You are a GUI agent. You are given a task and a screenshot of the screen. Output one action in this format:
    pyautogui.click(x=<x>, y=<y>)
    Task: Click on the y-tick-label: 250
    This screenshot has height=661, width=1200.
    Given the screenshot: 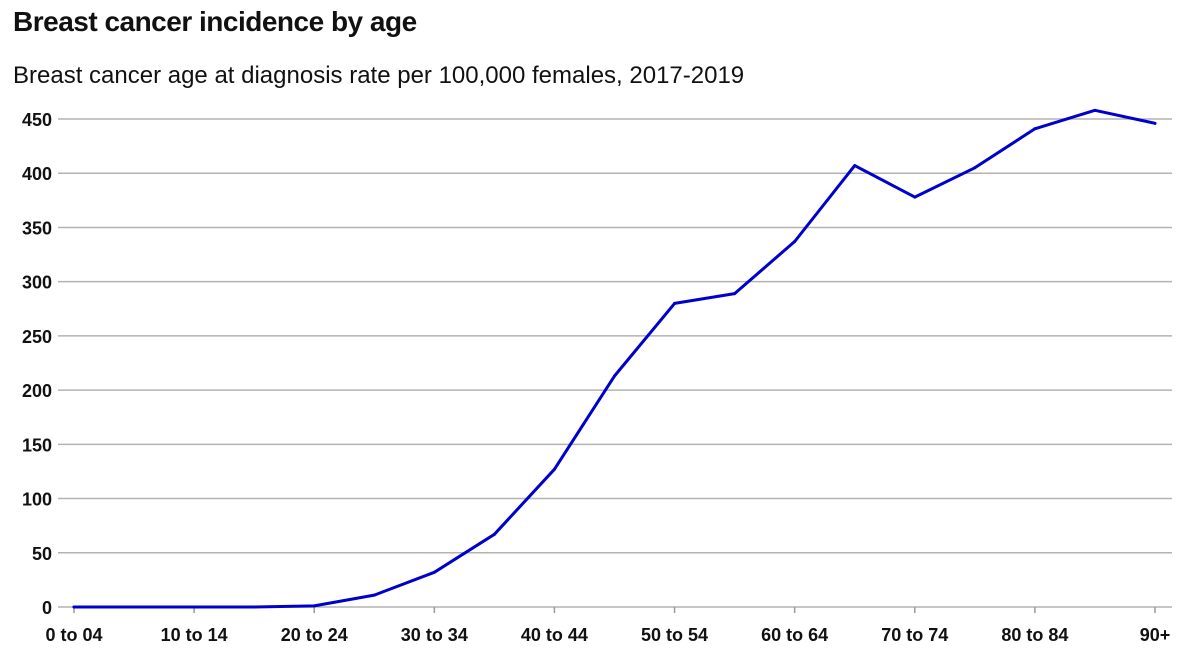 What is the action you would take?
    pyautogui.click(x=37, y=337)
    